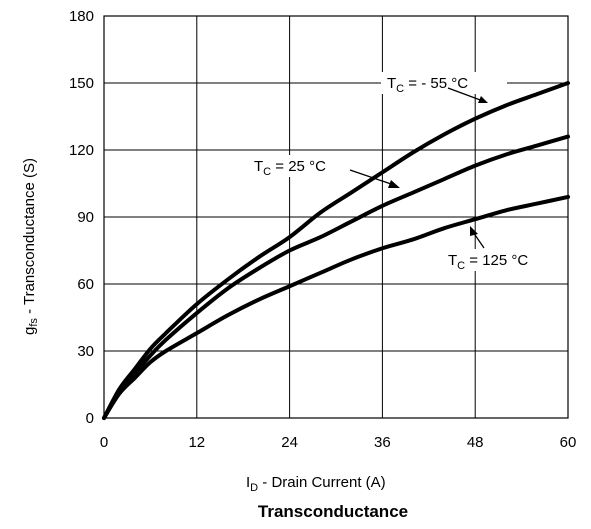 The width and height of the screenshot is (591, 529). Describe the element at coordinates (333, 511) in the screenshot. I see `chart-title: Transconductance` at that location.